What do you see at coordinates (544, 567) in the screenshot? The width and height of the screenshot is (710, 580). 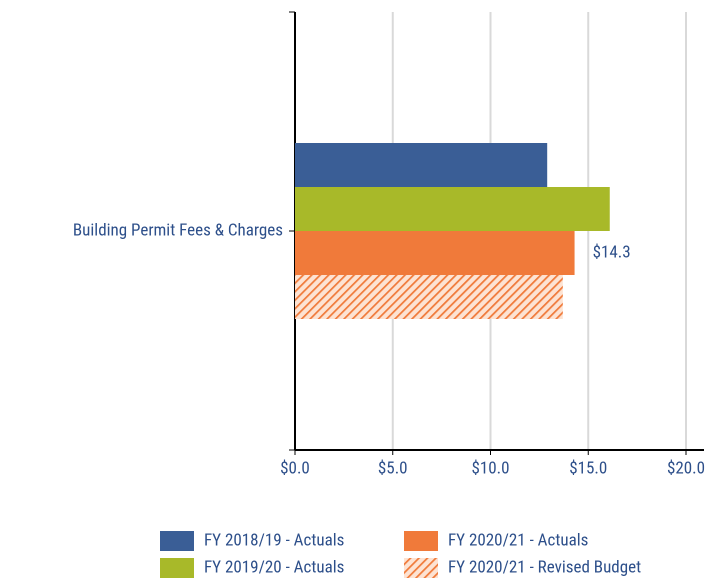 I see `legend-label: FY 2020/21 - Revised Budget` at bounding box center [544, 567].